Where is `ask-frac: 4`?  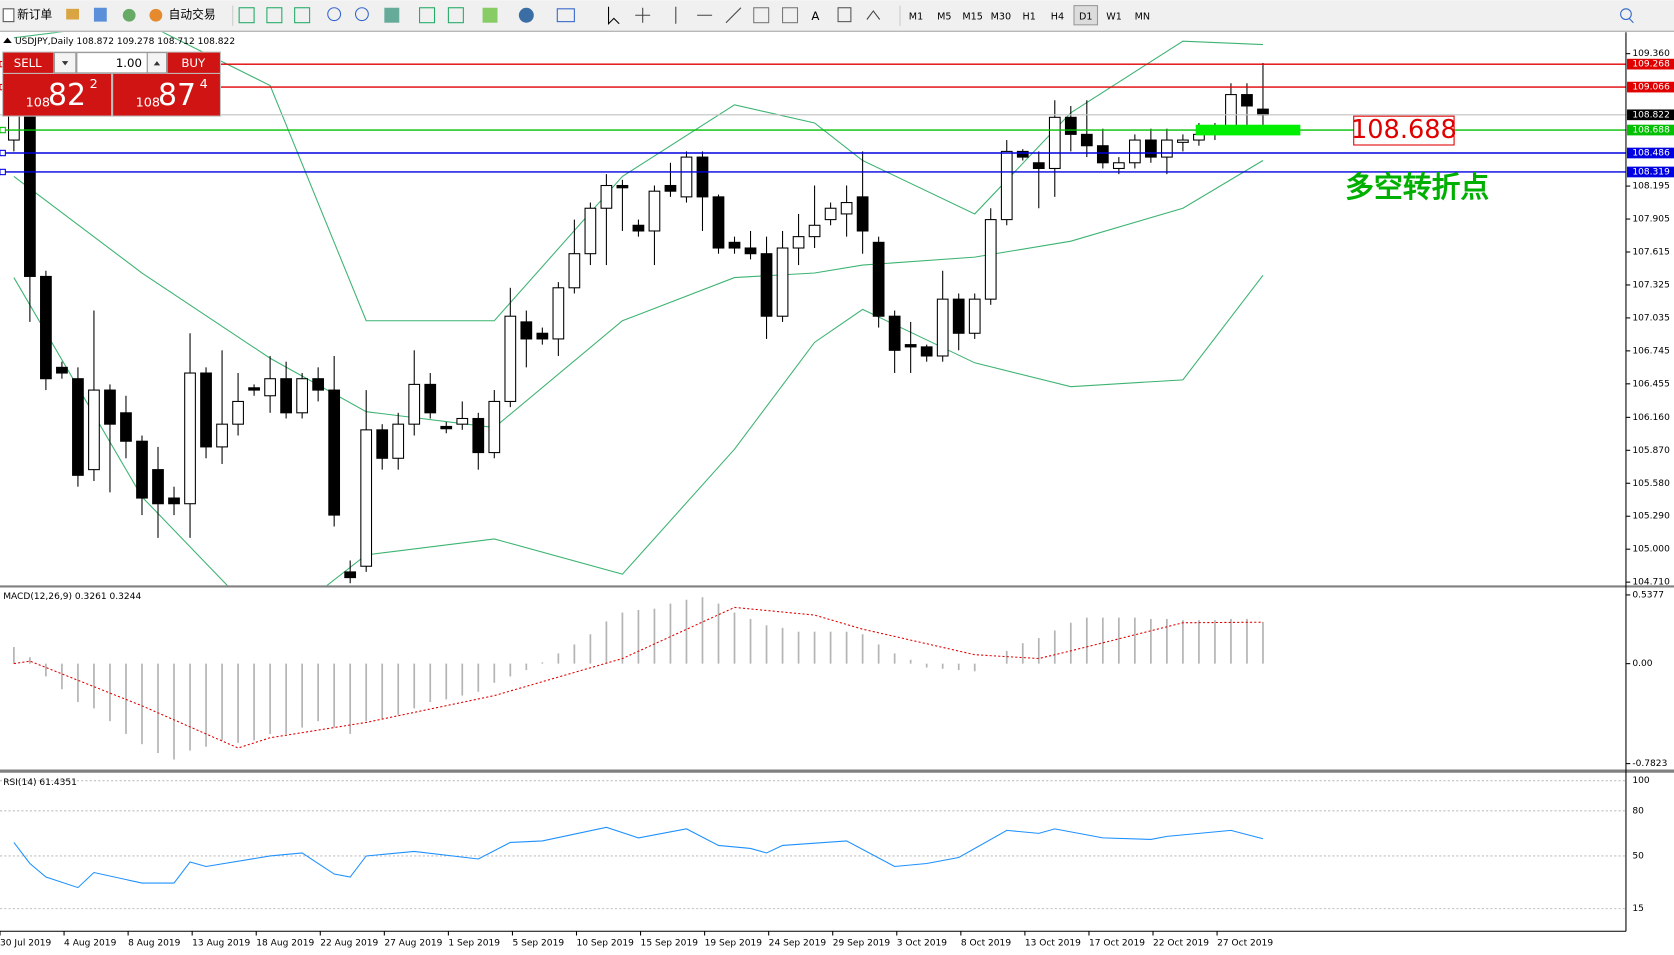 ask-frac: 4 is located at coordinates (204, 84).